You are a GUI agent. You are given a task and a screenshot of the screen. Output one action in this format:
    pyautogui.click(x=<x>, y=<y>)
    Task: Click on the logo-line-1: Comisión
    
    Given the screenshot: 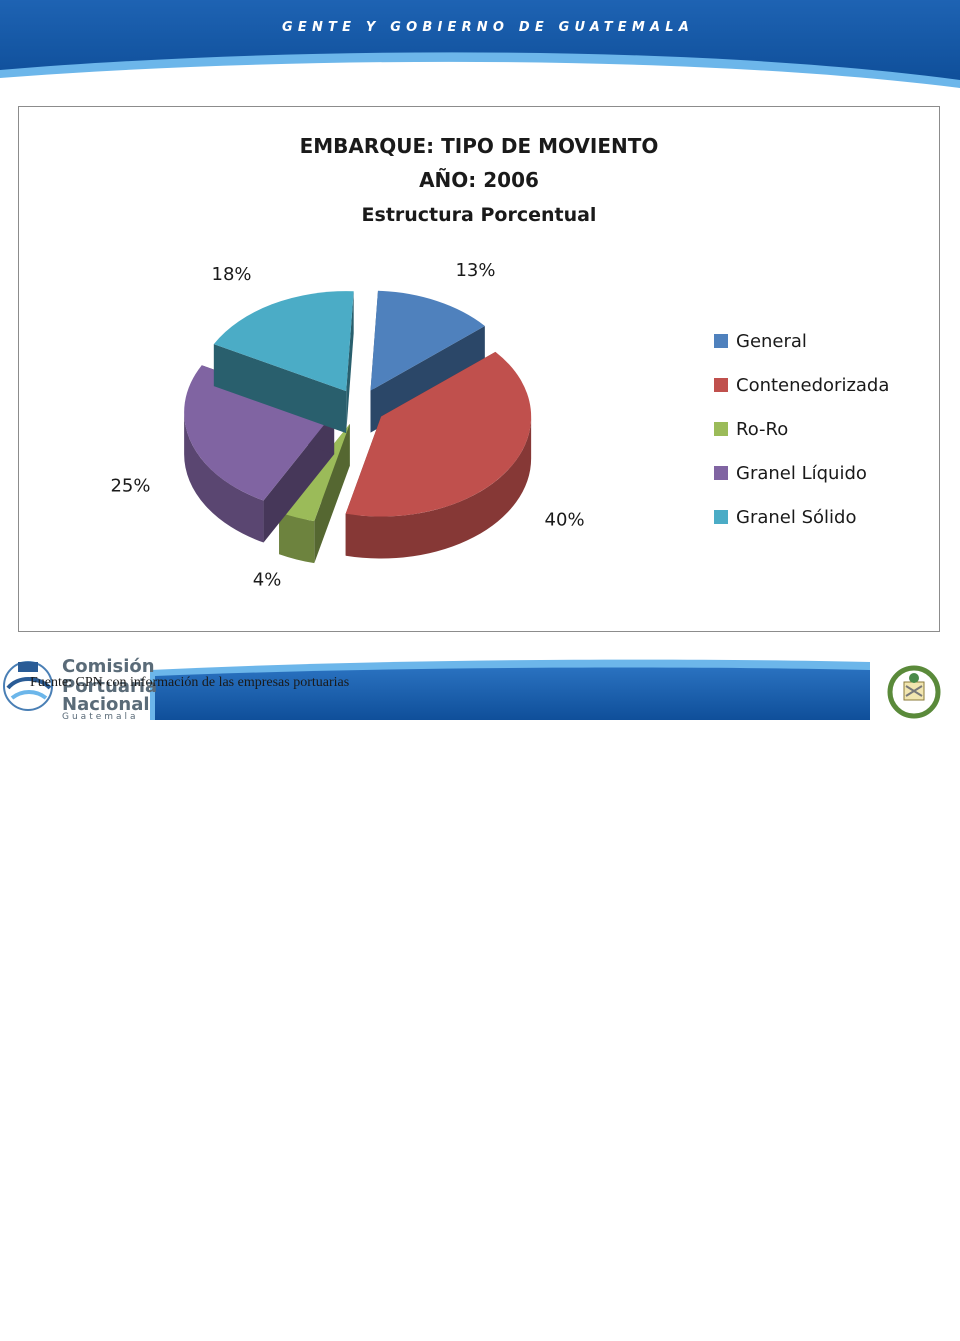 What is the action you would take?
    pyautogui.click(x=108, y=666)
    